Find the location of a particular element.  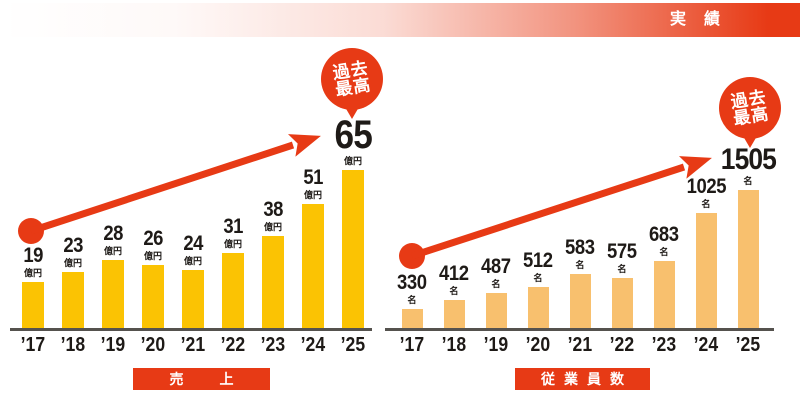

bar-value-label: 330 is located at coordinates (412, 282).